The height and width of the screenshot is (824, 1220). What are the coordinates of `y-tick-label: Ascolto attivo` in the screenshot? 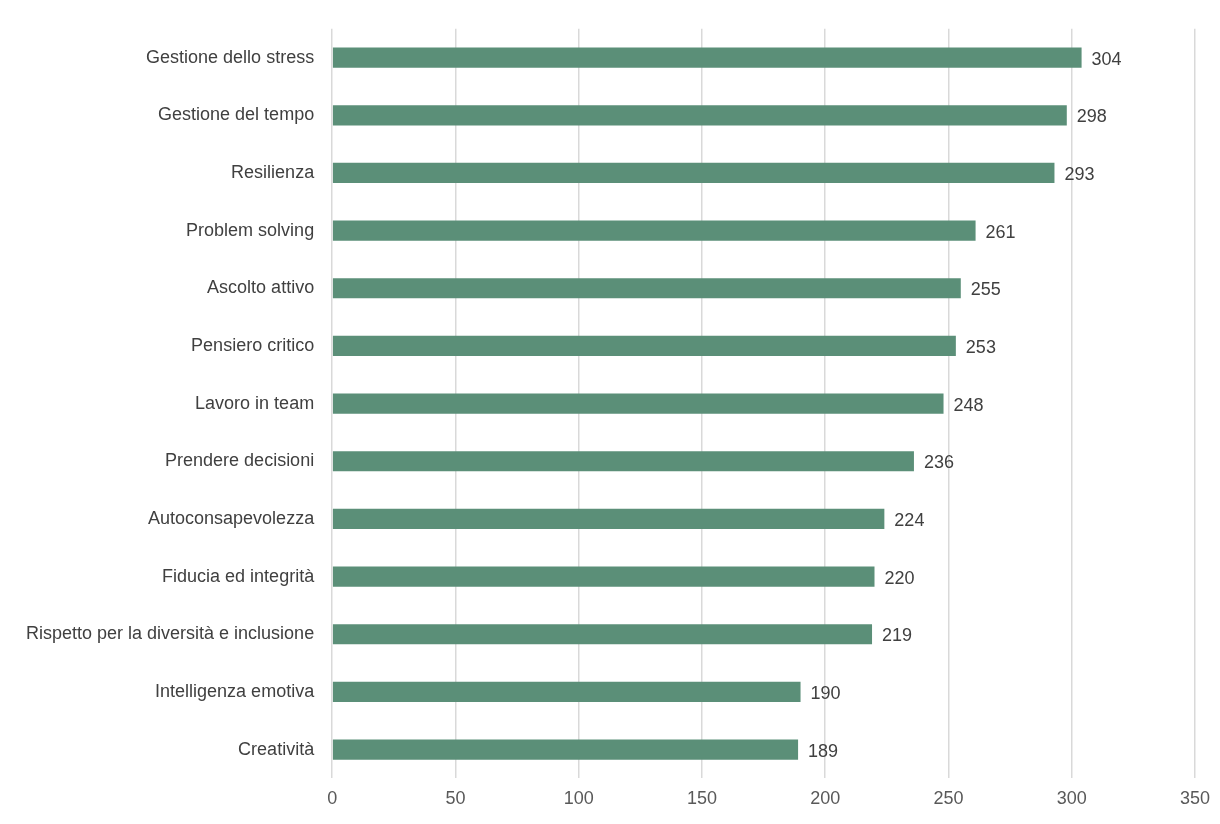 It's located at (261, 287).